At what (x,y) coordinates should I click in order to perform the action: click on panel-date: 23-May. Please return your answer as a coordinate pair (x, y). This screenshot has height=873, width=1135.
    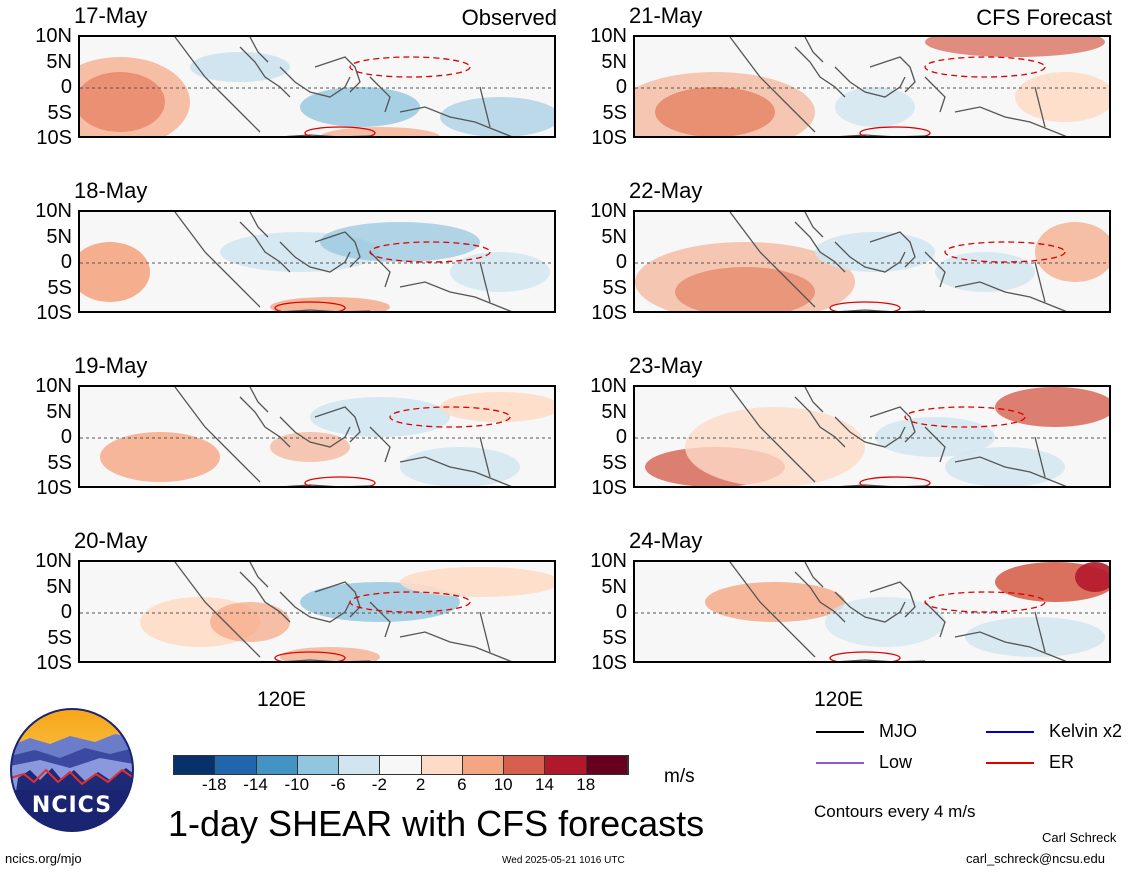
    Looking at the image, I should click on (666, 365).